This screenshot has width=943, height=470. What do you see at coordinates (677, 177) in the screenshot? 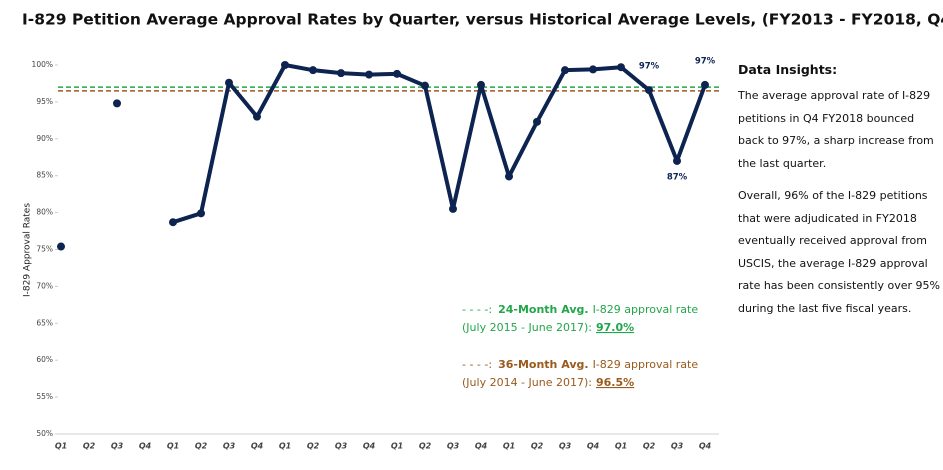
I see `data-label: 87%` at bounding box center [677, 177].